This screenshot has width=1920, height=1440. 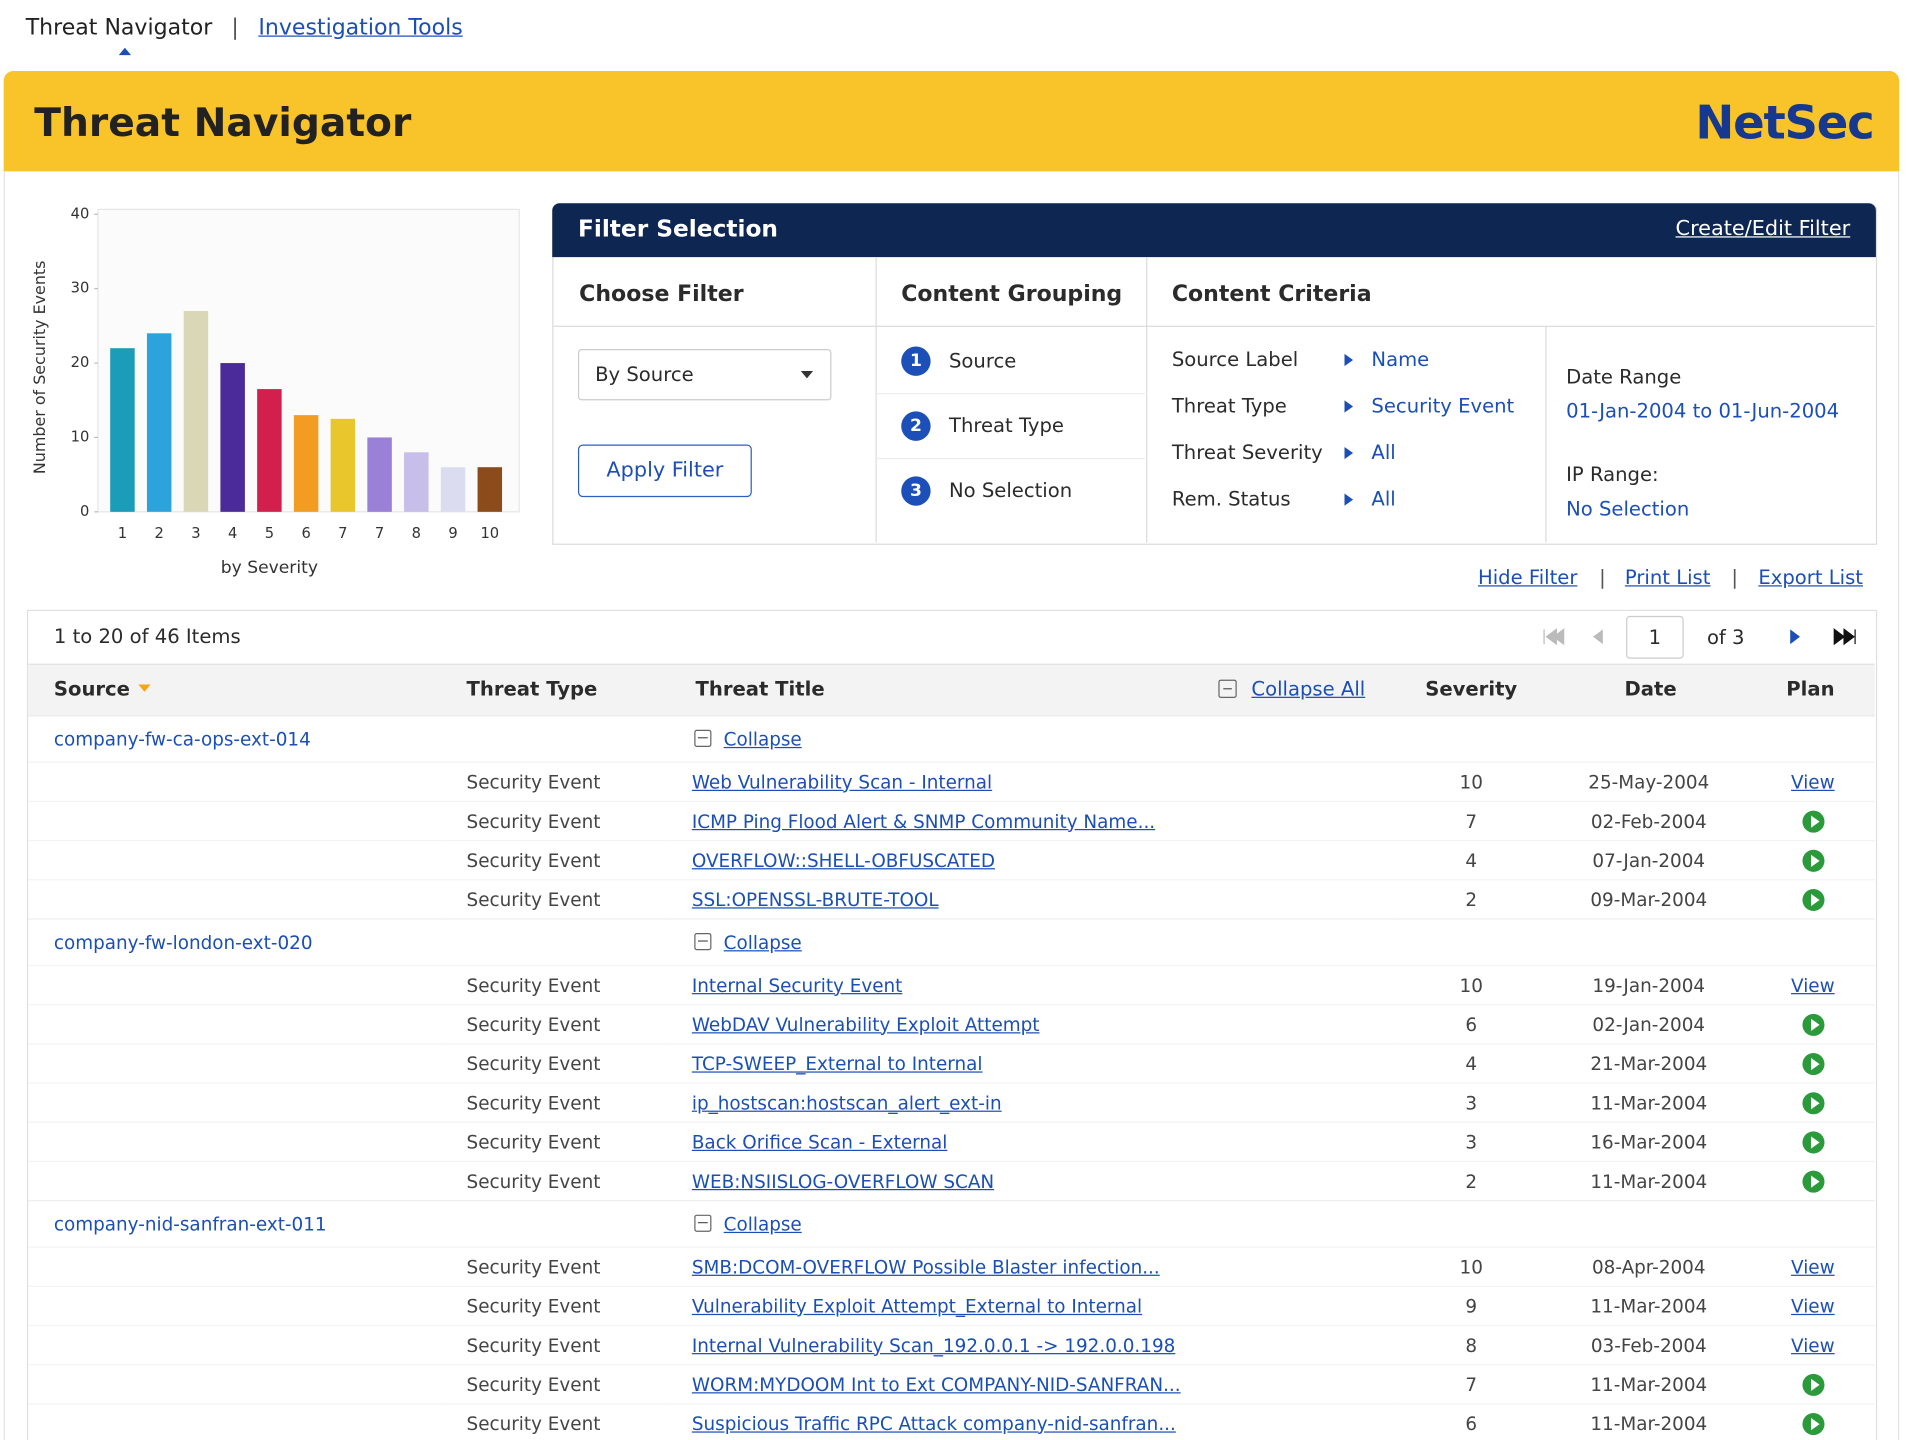 I want to click on nav-link: Investigation Tools, so click(x=360, y=27).